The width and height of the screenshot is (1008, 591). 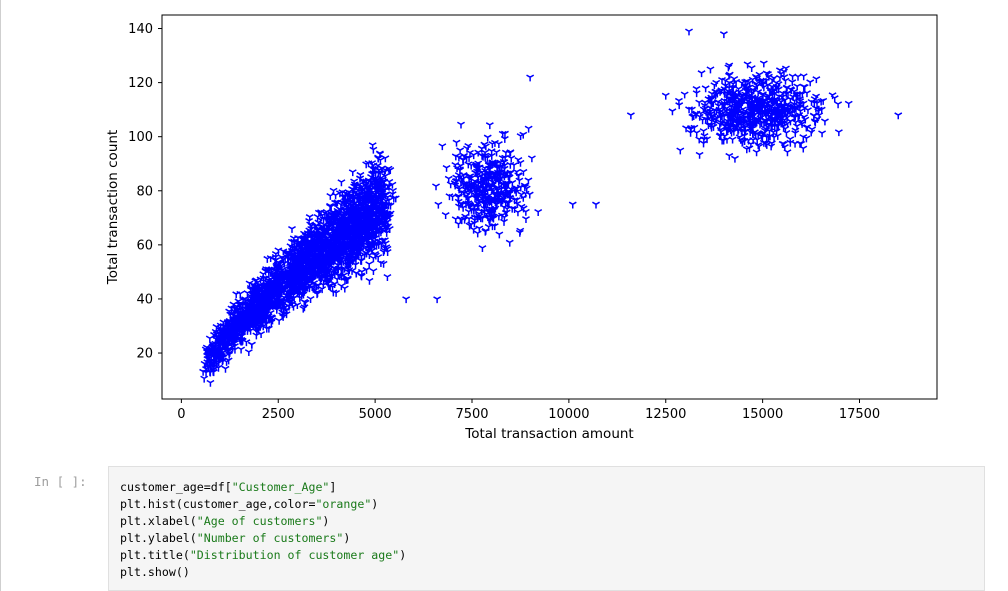 What do you see at coordinates (228, 487) in the screenshot?
I see `code-line: customer_age=df["Customer_Age"]` at bounding box center [228, 487].